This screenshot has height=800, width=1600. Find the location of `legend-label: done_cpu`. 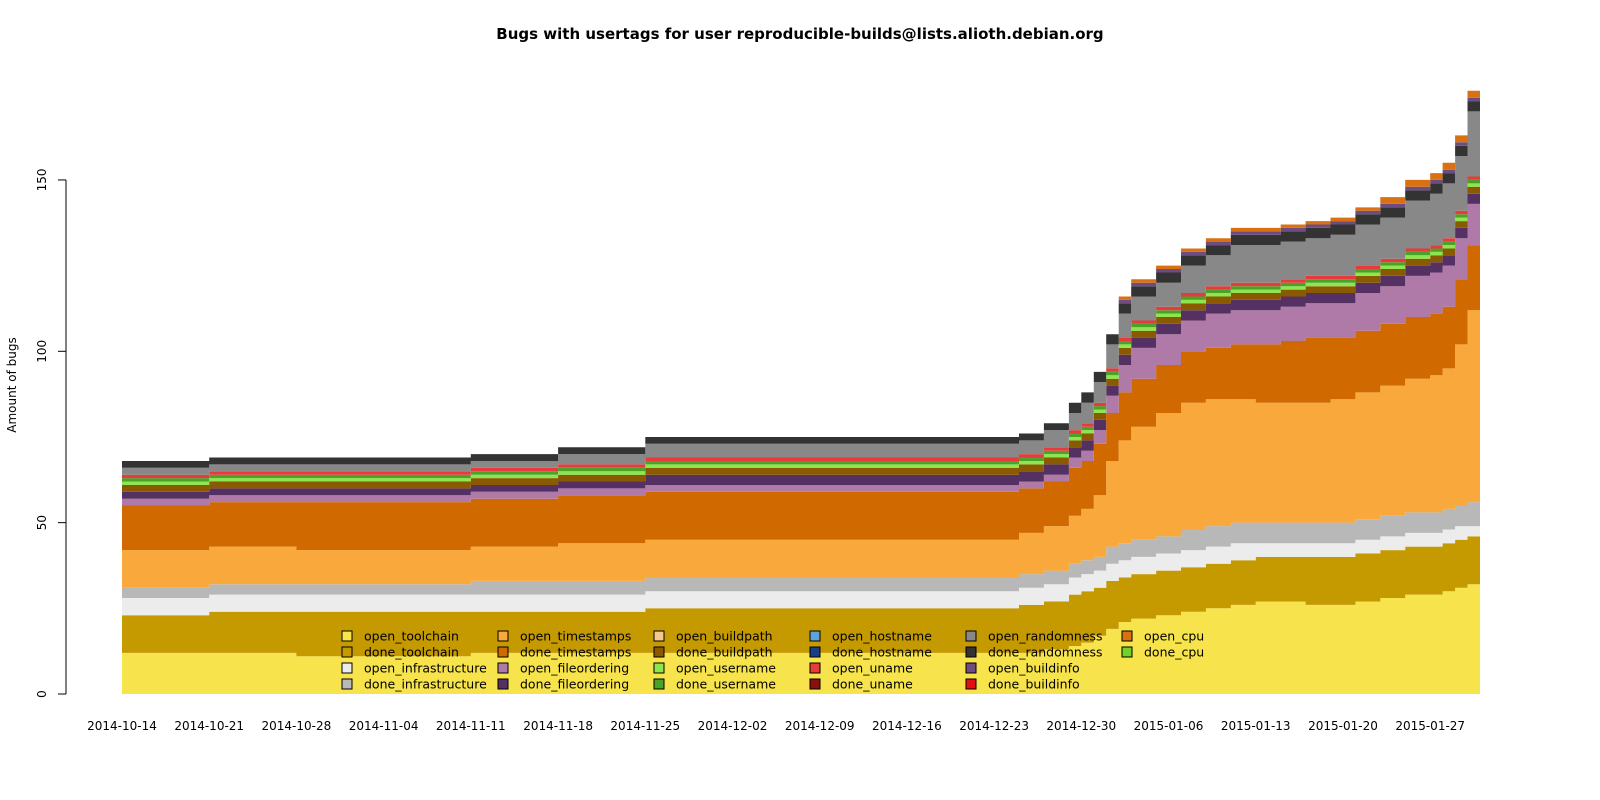

legend-label: done_cpu is located at coordinates (1174, 652).